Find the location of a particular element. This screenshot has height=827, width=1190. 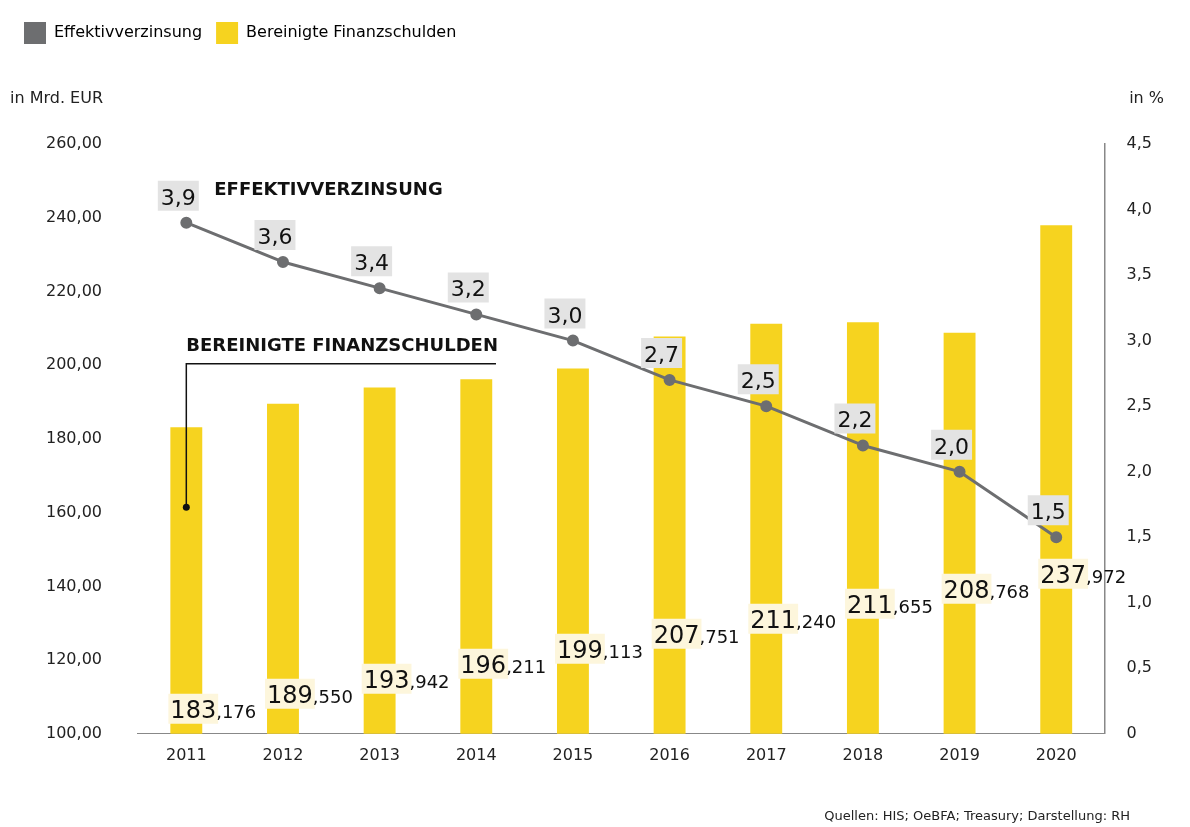

y2-tick-label: 1,0 is located at coordinates (1139, 601).